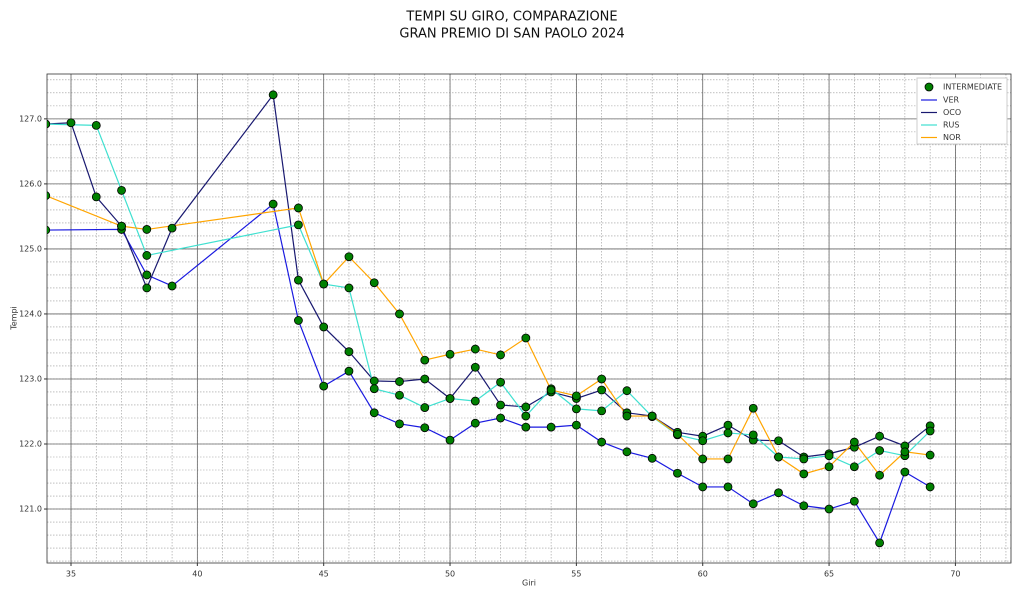 The image size is (1024, 589). What do you see at coordinates (197, 574) in the screenshot?
I see `x-tick-label: 40` at bounding box center [197, 574].